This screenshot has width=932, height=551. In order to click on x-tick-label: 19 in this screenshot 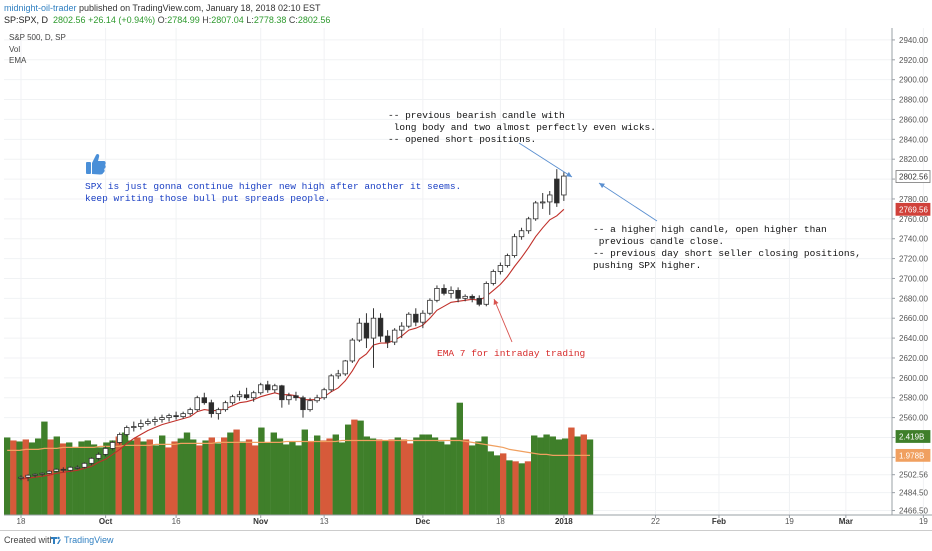, I will do `click(923, 521)`.